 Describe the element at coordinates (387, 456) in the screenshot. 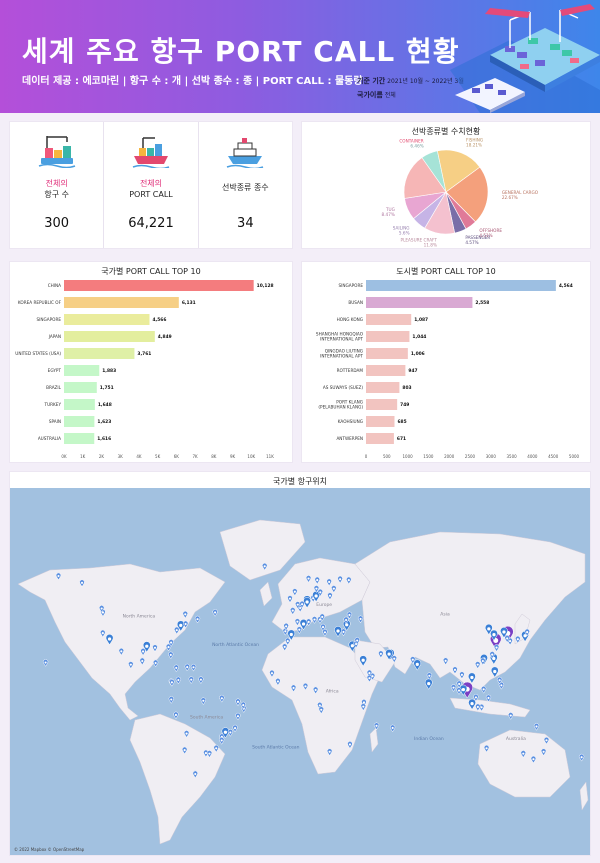

I see `x-tick-label: 500` at that location.